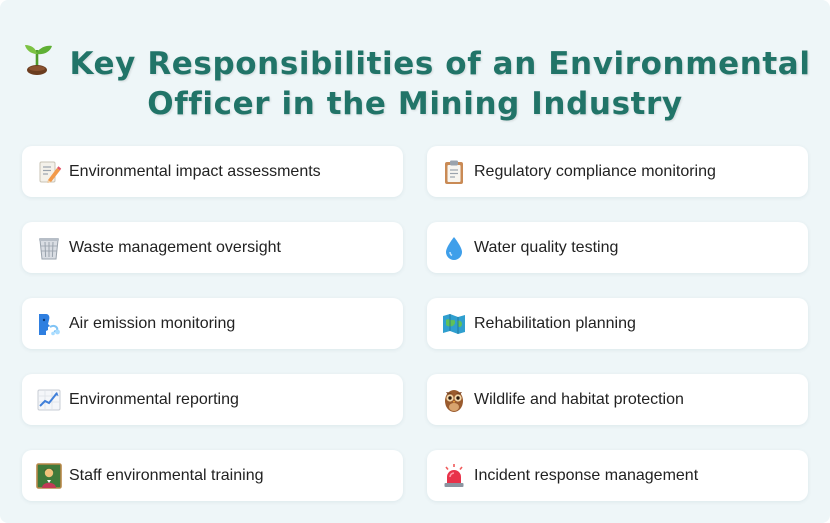  What do you see at coordinates (579, 399) in the screenshot?
I see `responsibility-label: Wildlife and habitat protection` at bounding box center [579, 399].